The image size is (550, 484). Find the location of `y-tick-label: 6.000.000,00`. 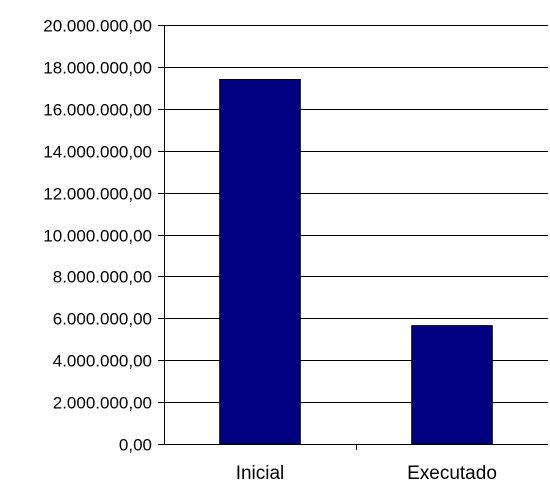

y-tick-label: 6.000.000,00 is located at coordinates (102, 319).